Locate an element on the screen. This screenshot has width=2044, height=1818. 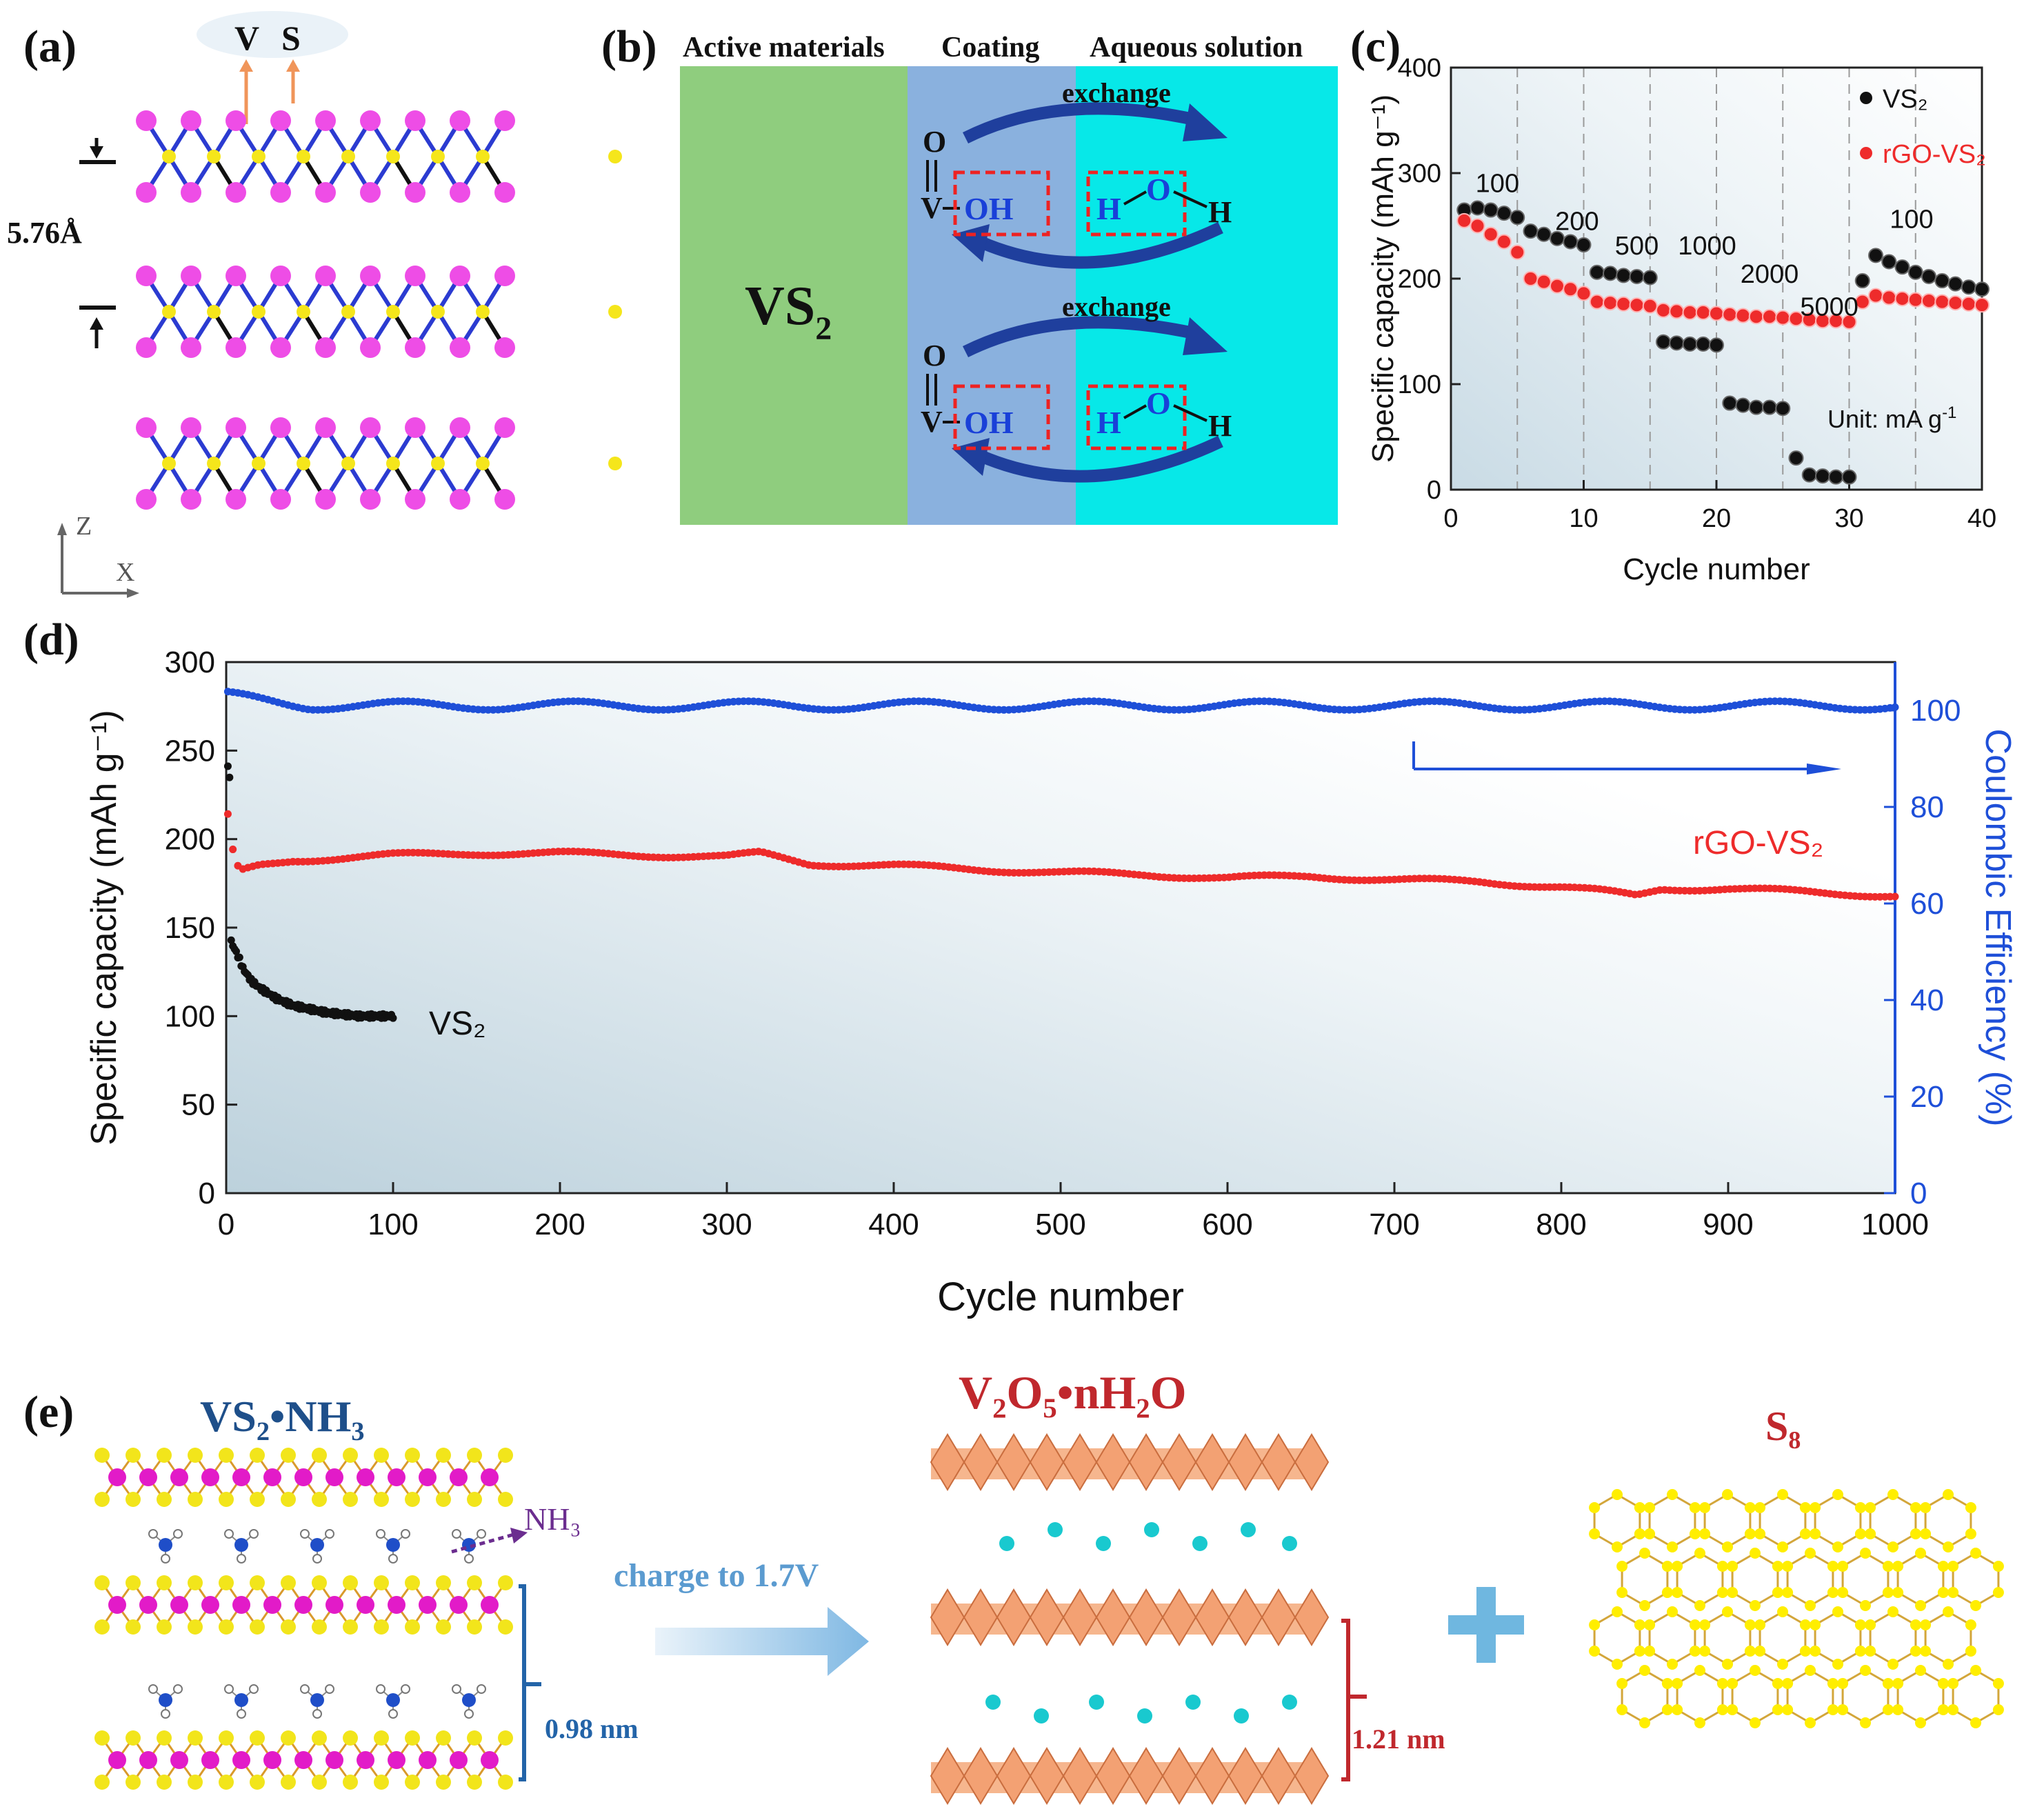
series-vs is located at coordinates (310, 892).